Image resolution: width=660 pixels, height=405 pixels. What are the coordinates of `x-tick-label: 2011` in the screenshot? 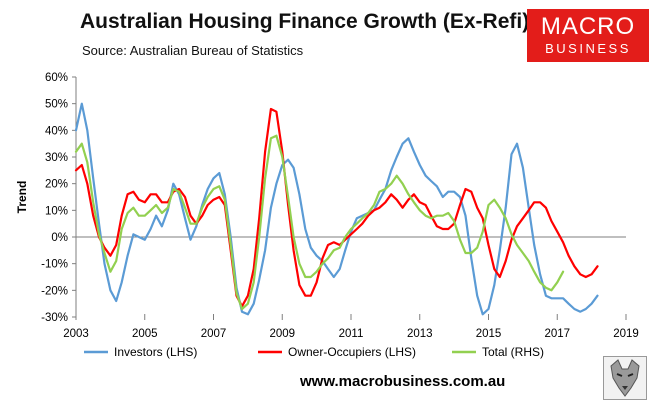 It's located at (351, 334).